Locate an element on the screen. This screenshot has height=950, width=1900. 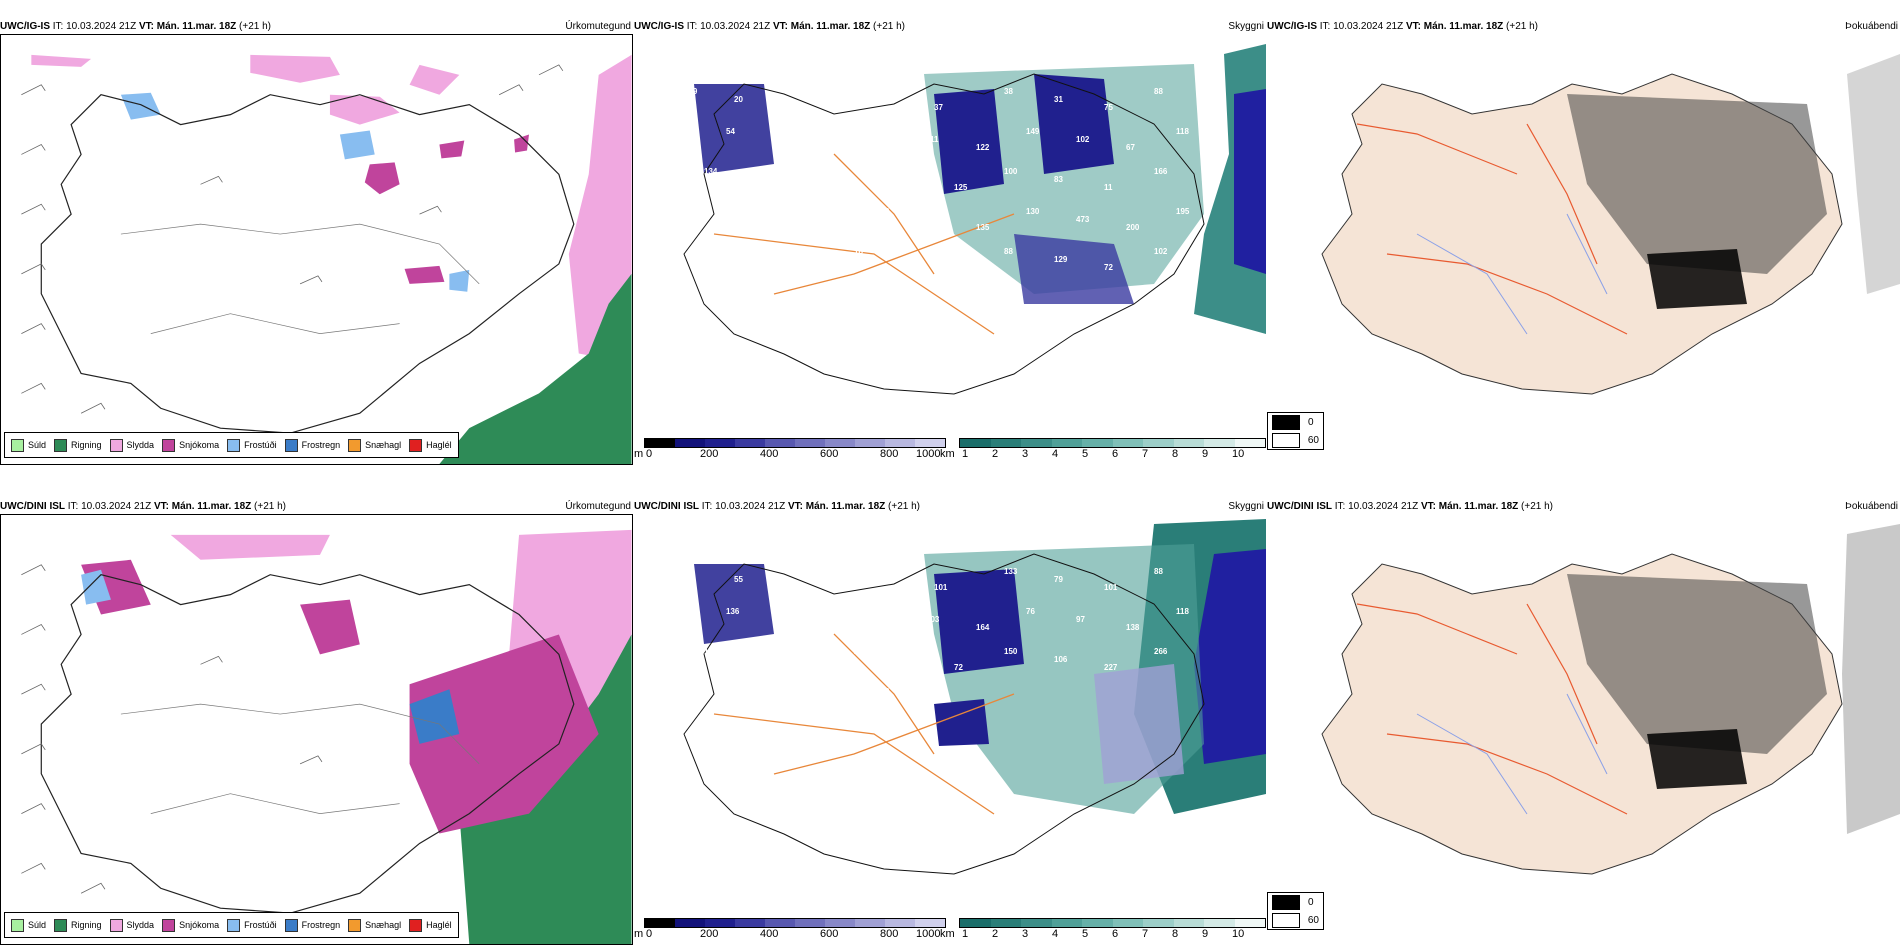
visibility-value-label: 79 is located at coordinates (1058, 579).